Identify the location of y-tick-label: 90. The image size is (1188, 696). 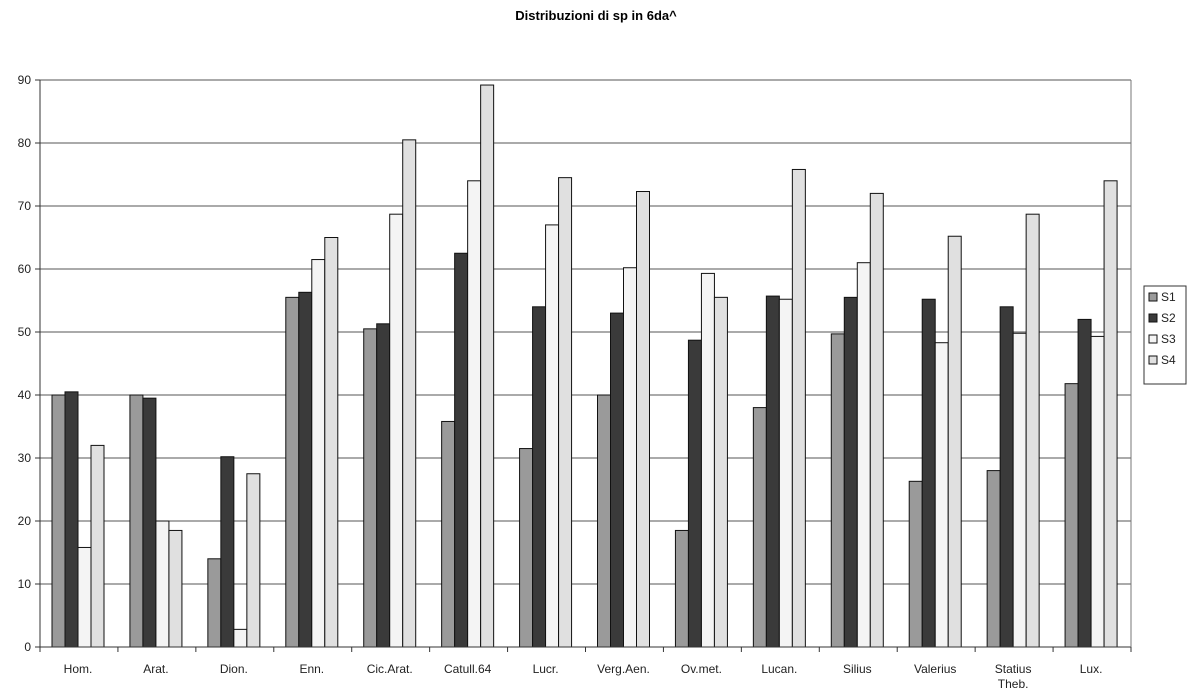
(25, 80).